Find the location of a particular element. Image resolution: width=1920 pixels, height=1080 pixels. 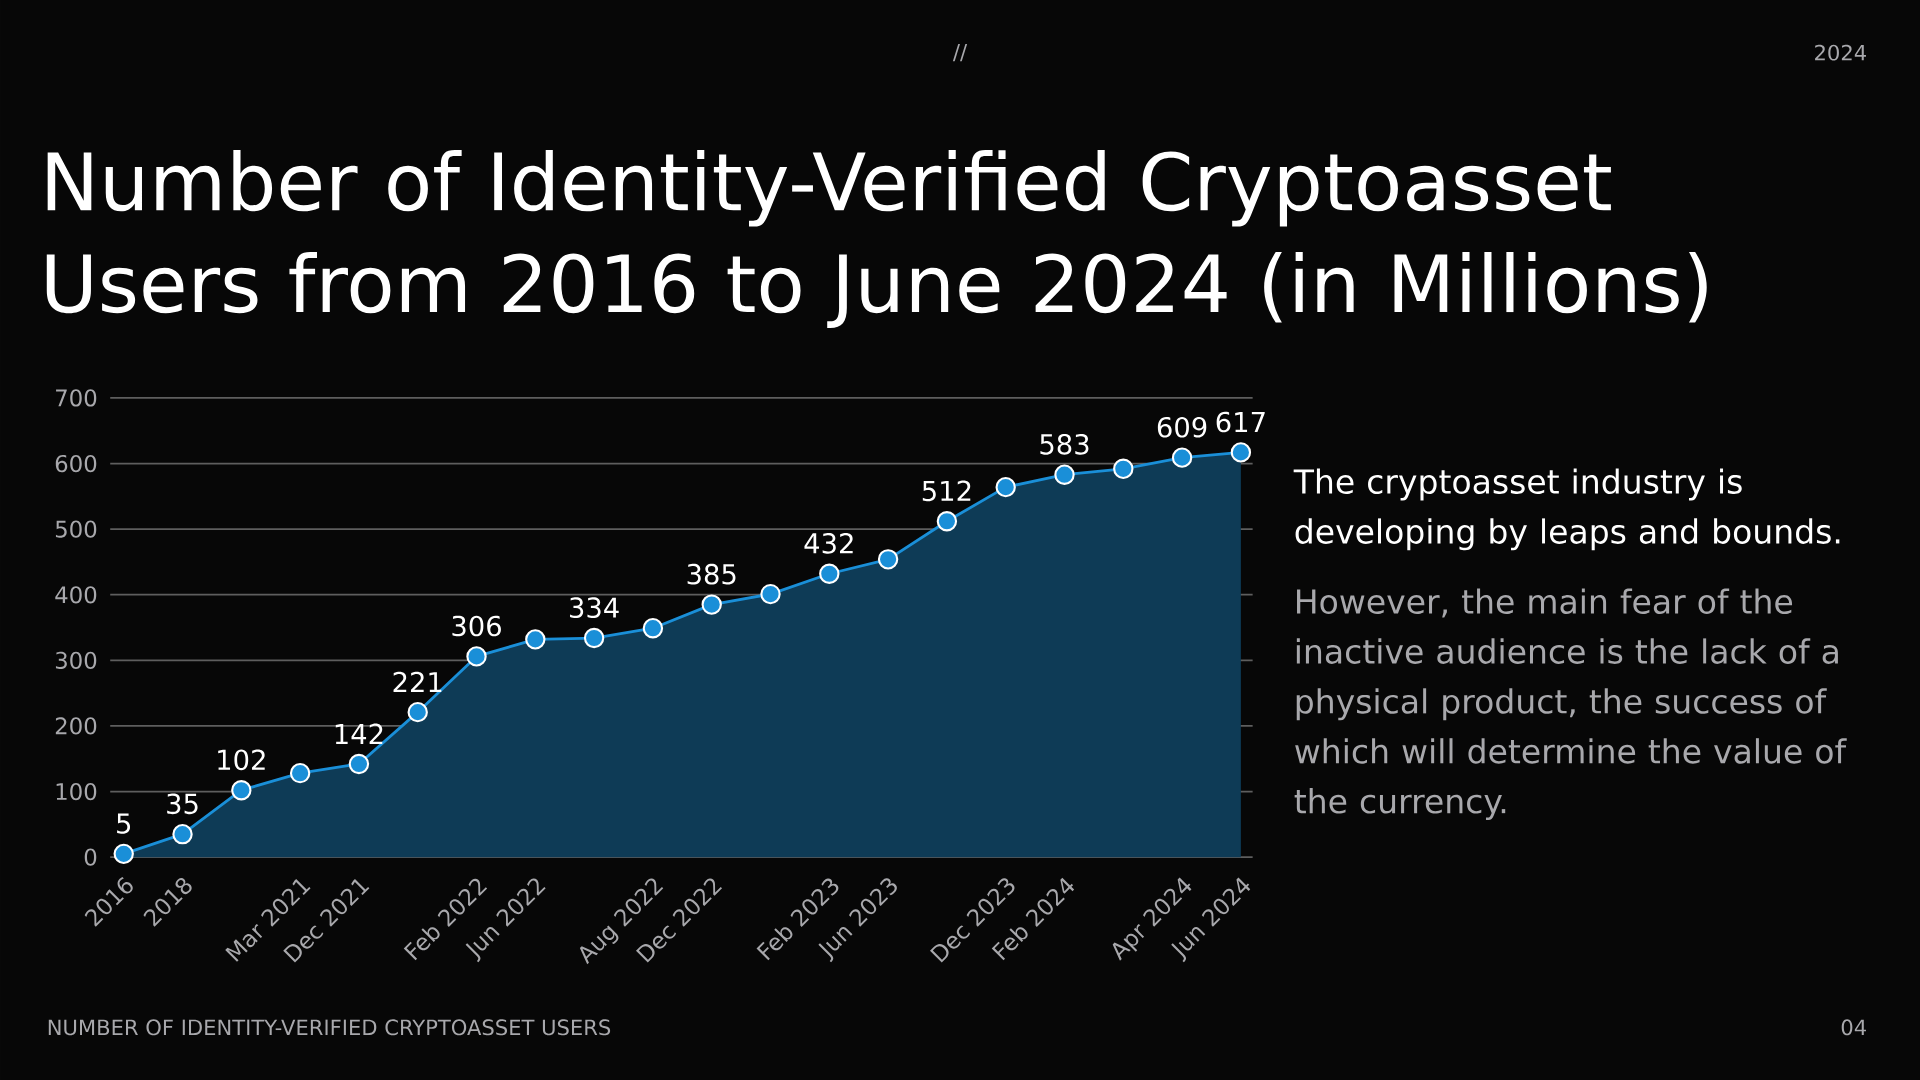

y-tick-label: 400 is located at coordinates (76, 595).